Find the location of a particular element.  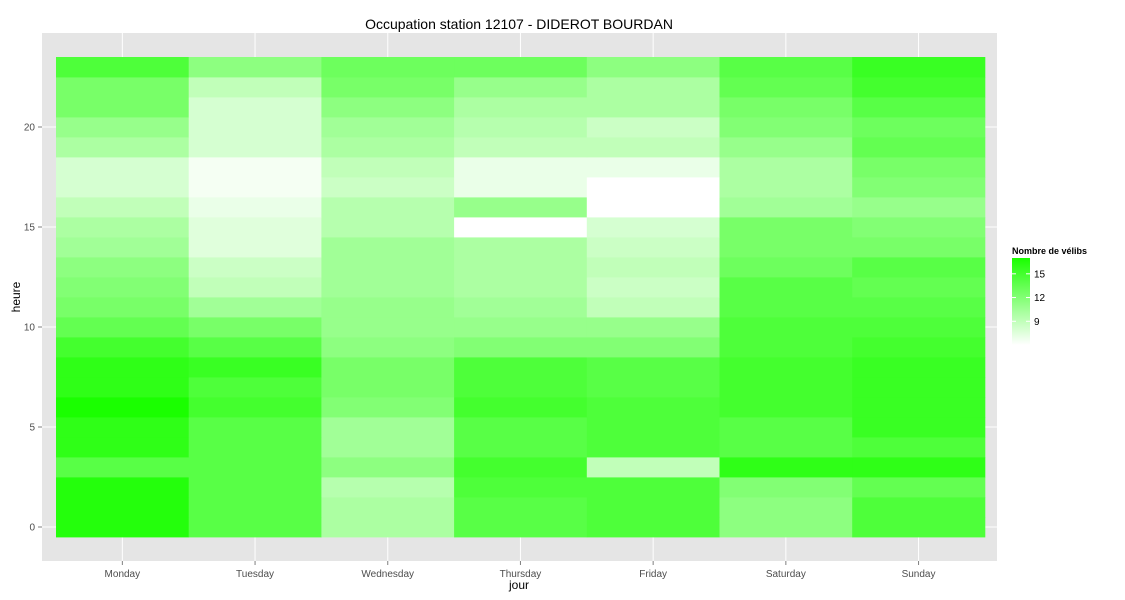

color-legend: Nombre de vélibs 9 12 15 is located at coordinates (1049, 295).